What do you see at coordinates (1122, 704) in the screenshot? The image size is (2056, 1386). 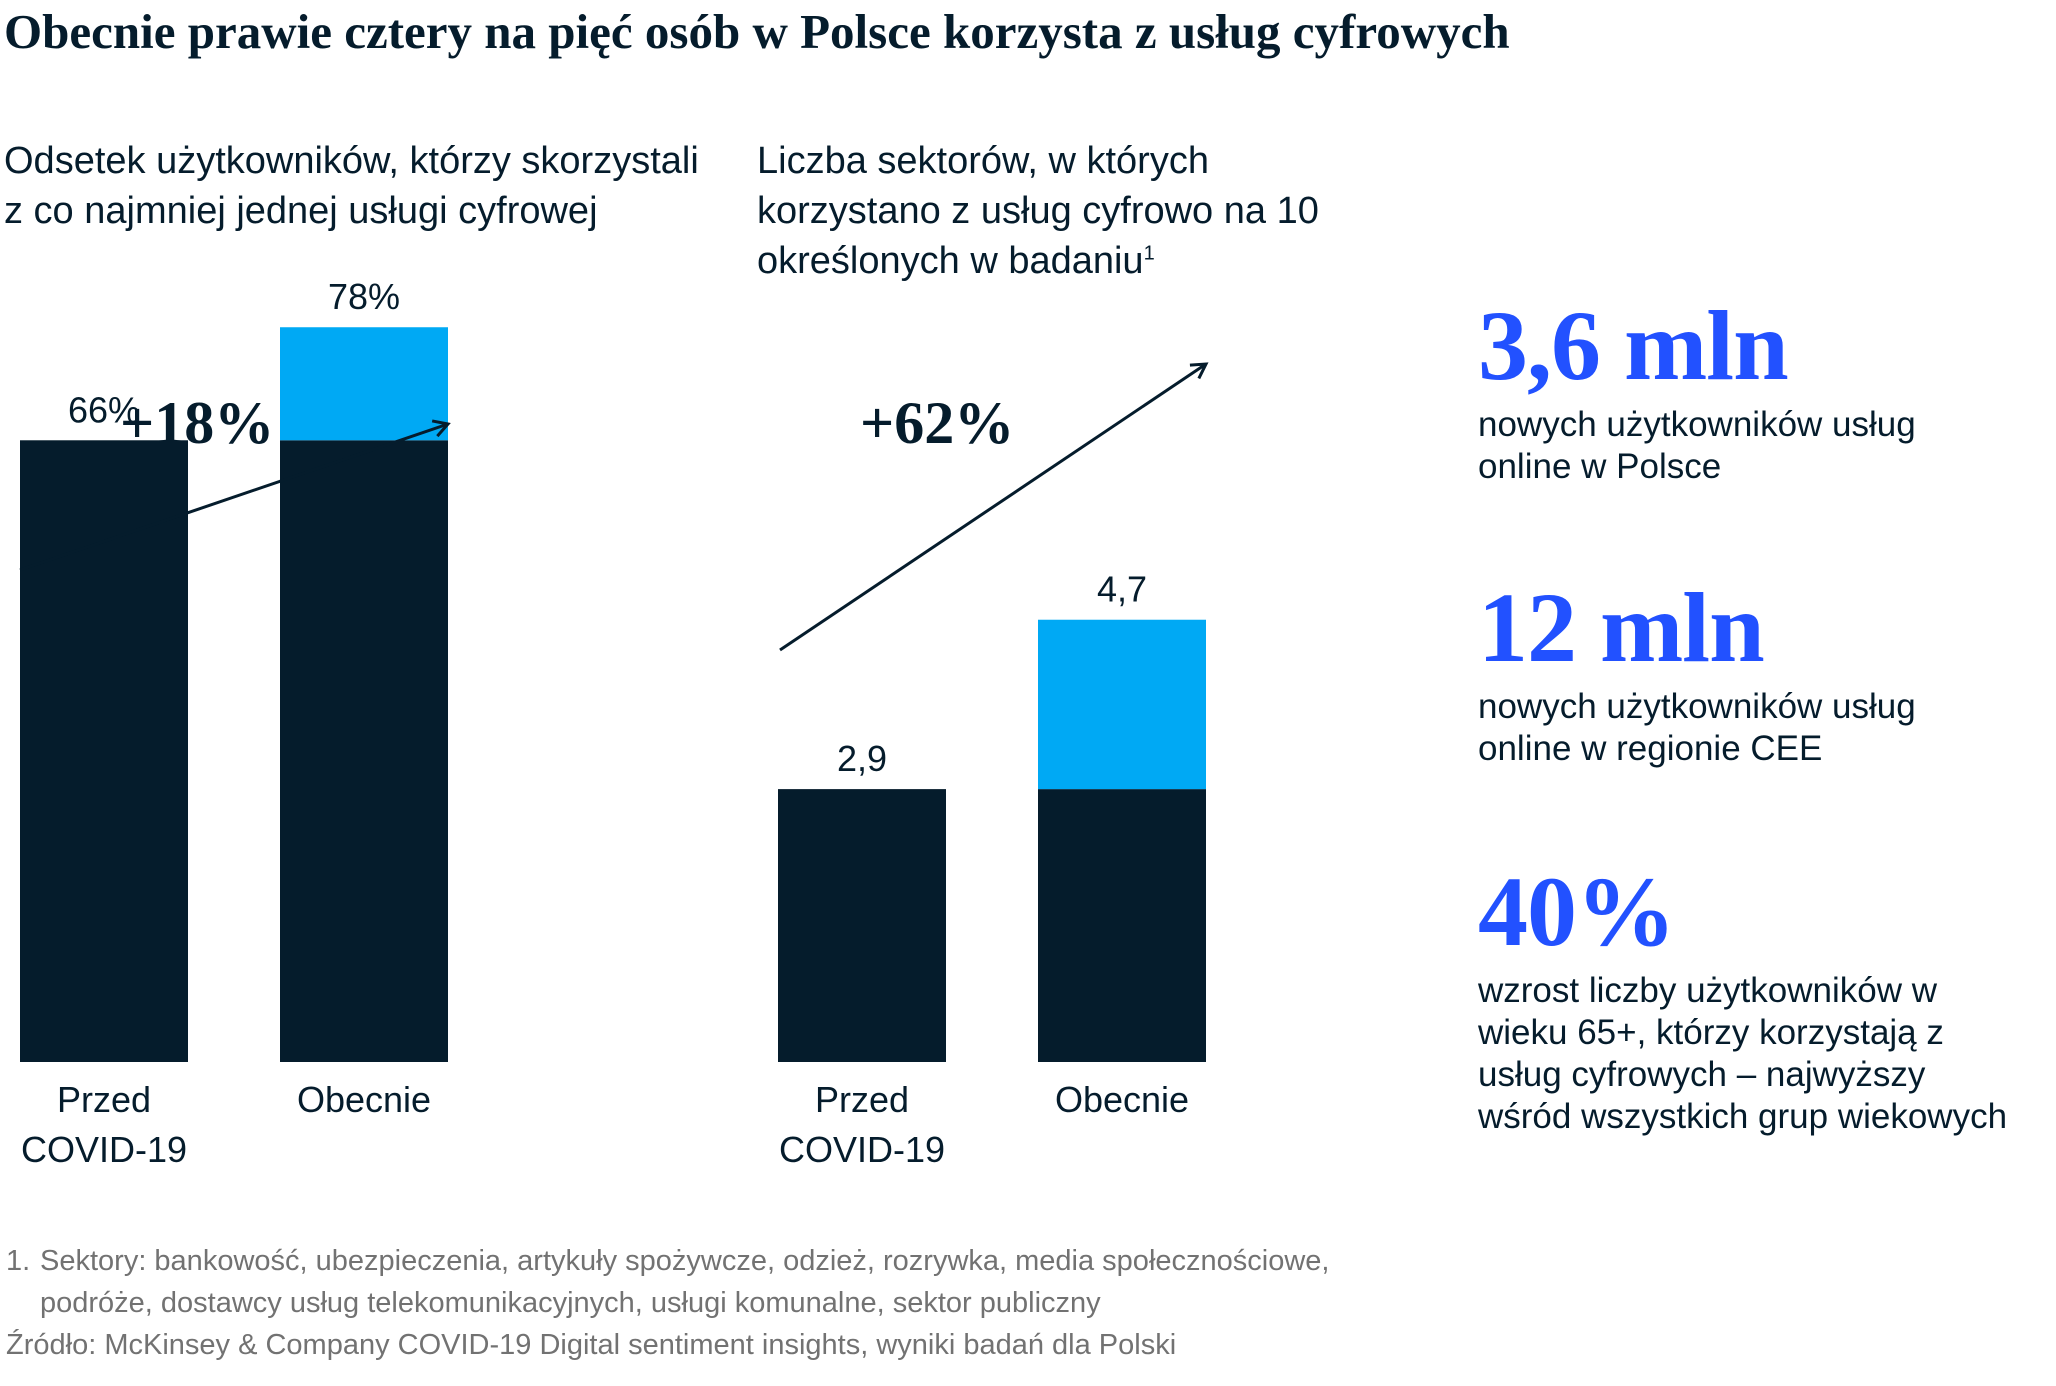 I see `chart2-bar-2-increase` at bounding box center [1122, 704].